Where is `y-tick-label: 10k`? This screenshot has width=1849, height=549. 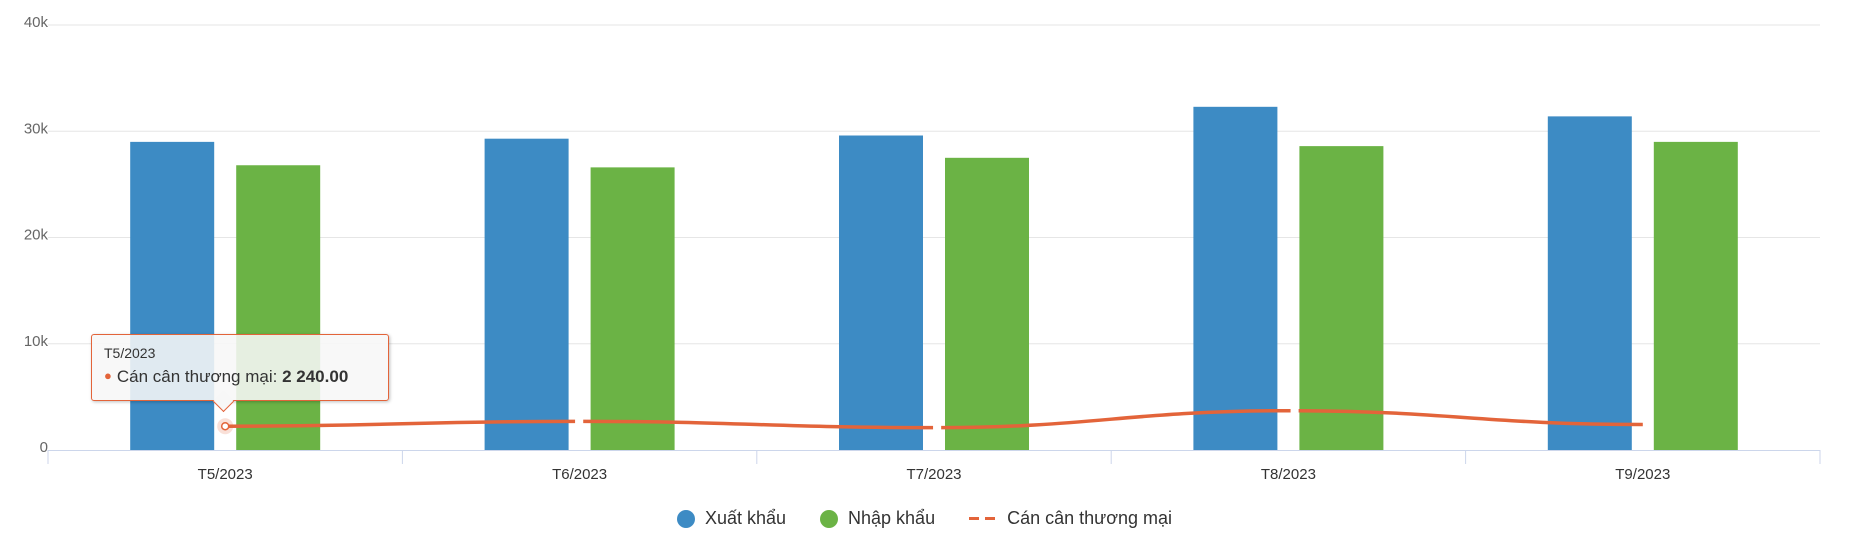
y-tick-label: 10k is located at coordinates (36, 341).